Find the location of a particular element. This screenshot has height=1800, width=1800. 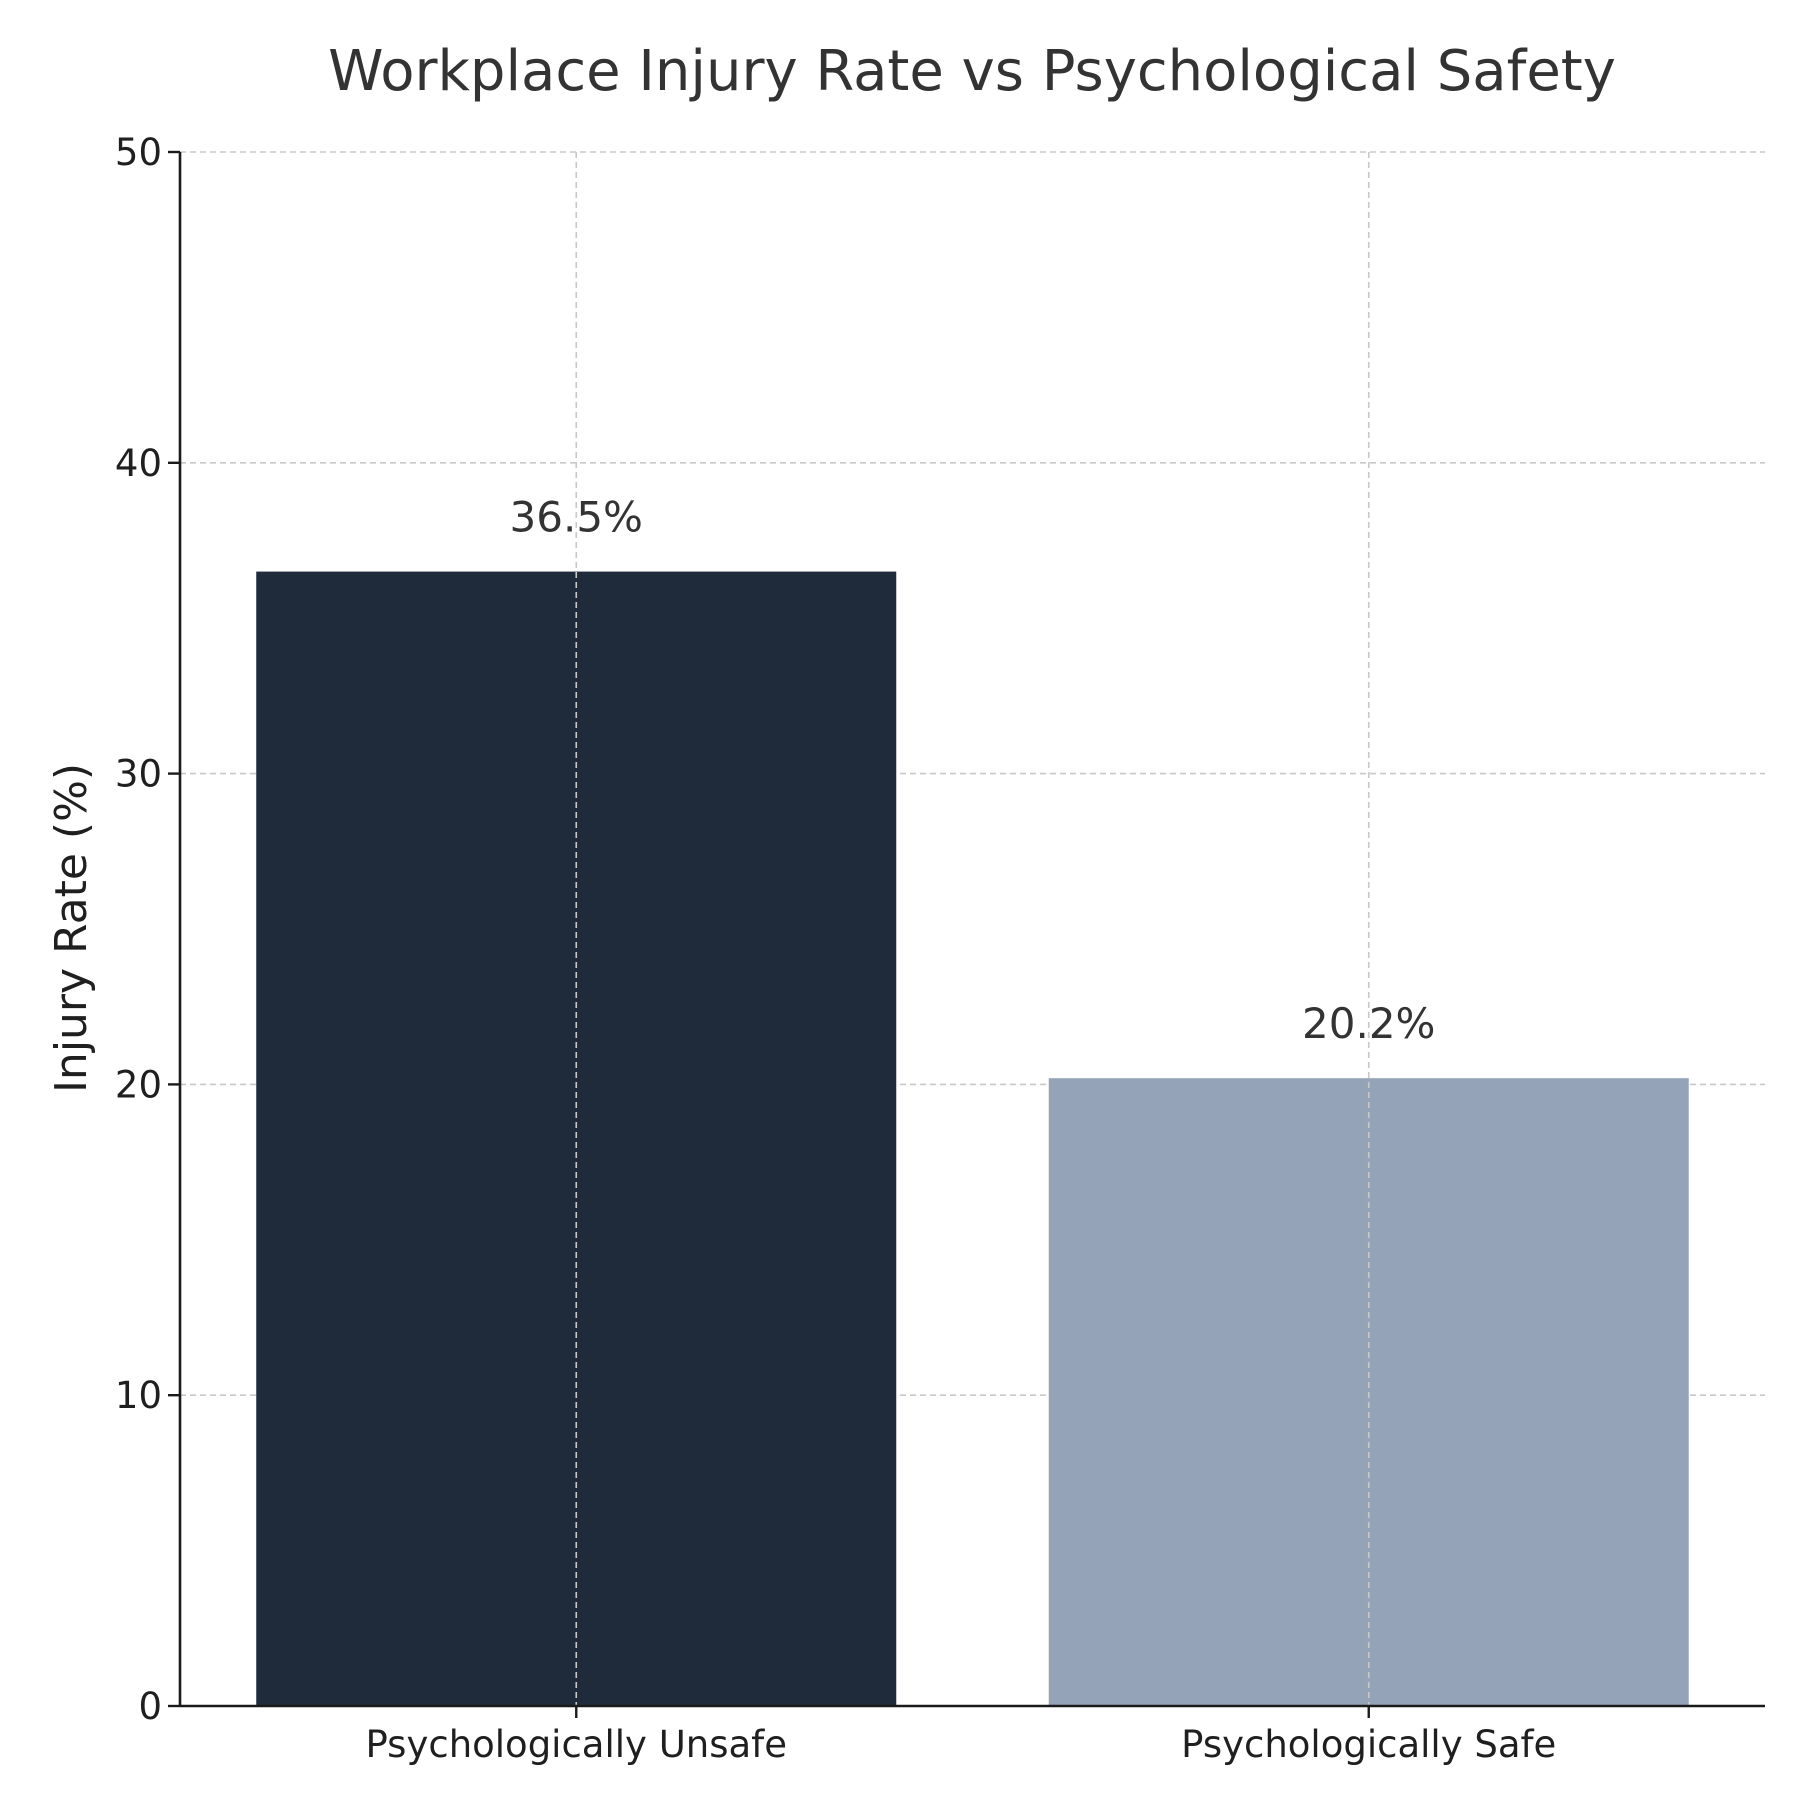

y-tick-label: 30 is located at coordinates (138, 774).